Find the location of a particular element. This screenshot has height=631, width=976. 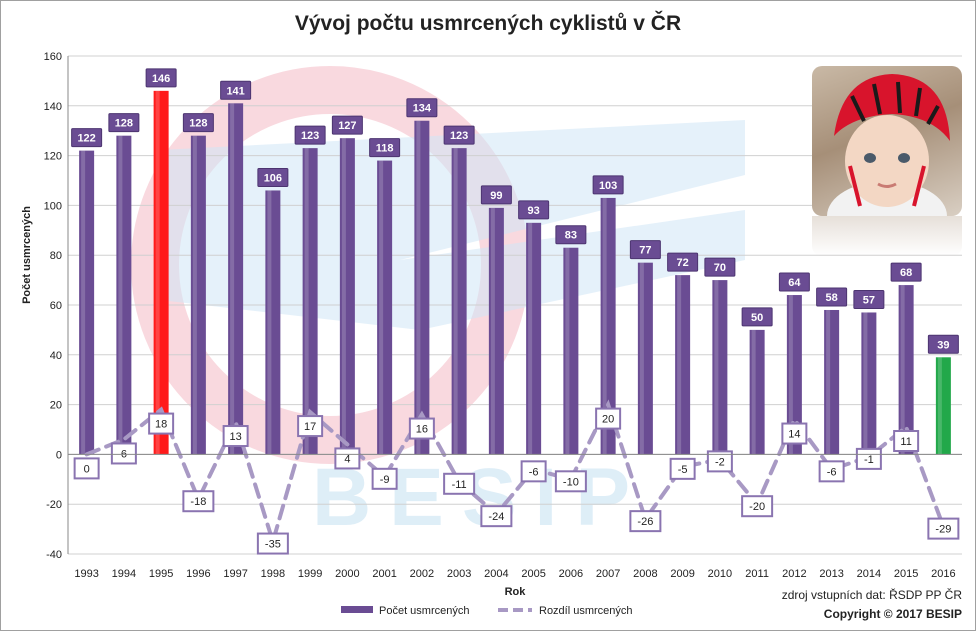

bar-value-label: 70 is located at coordinates (720, 268).